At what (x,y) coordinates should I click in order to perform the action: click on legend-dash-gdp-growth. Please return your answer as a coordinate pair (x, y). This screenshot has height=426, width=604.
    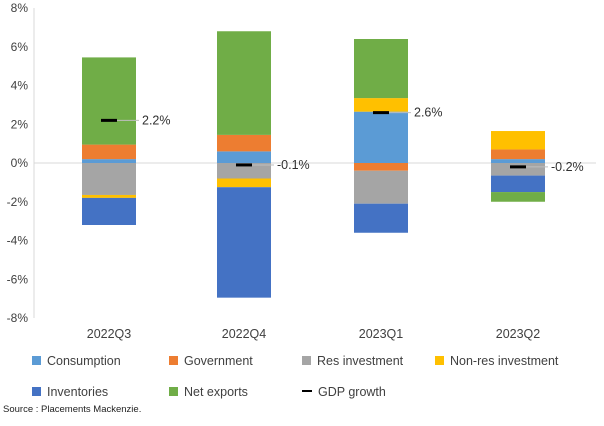
    Looking at the image, I should click on (307, 391).